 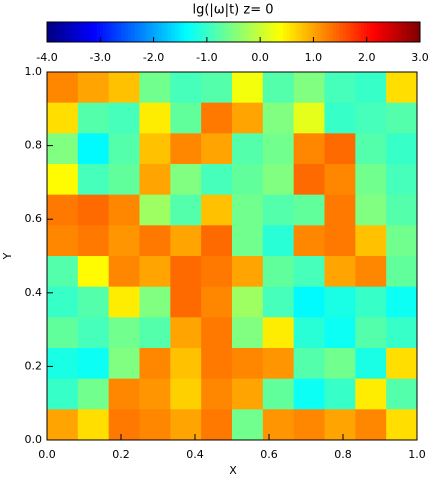 I want to click on colorbar-tick-label: 1.0, so click(x=314, y=57).